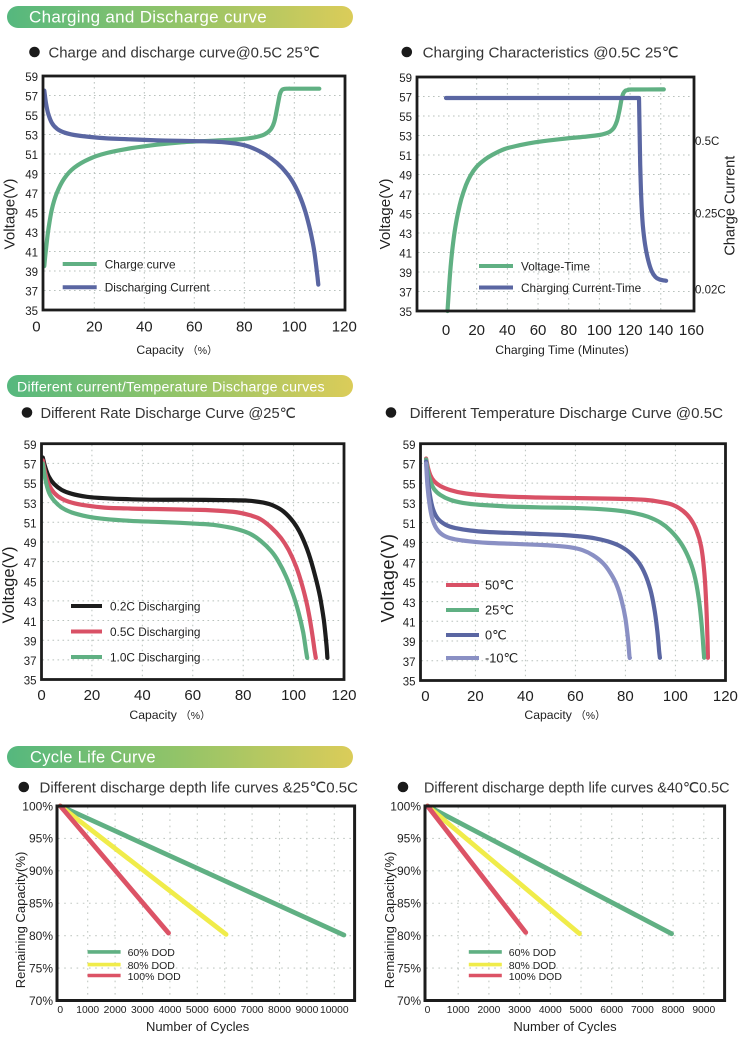 Image resolution: width=750 pixels, height=1064 pixels. I want to click on svg-text: Charge curve, so click(140, 264).